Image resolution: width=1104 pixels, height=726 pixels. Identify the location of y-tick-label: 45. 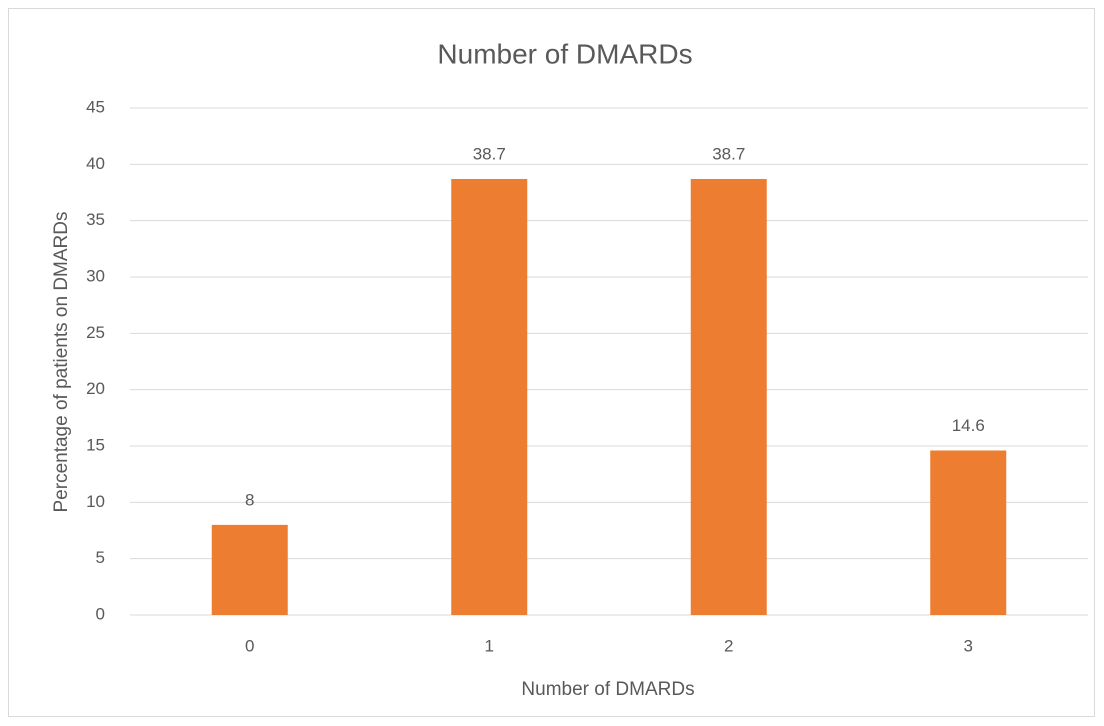
(95, 106).